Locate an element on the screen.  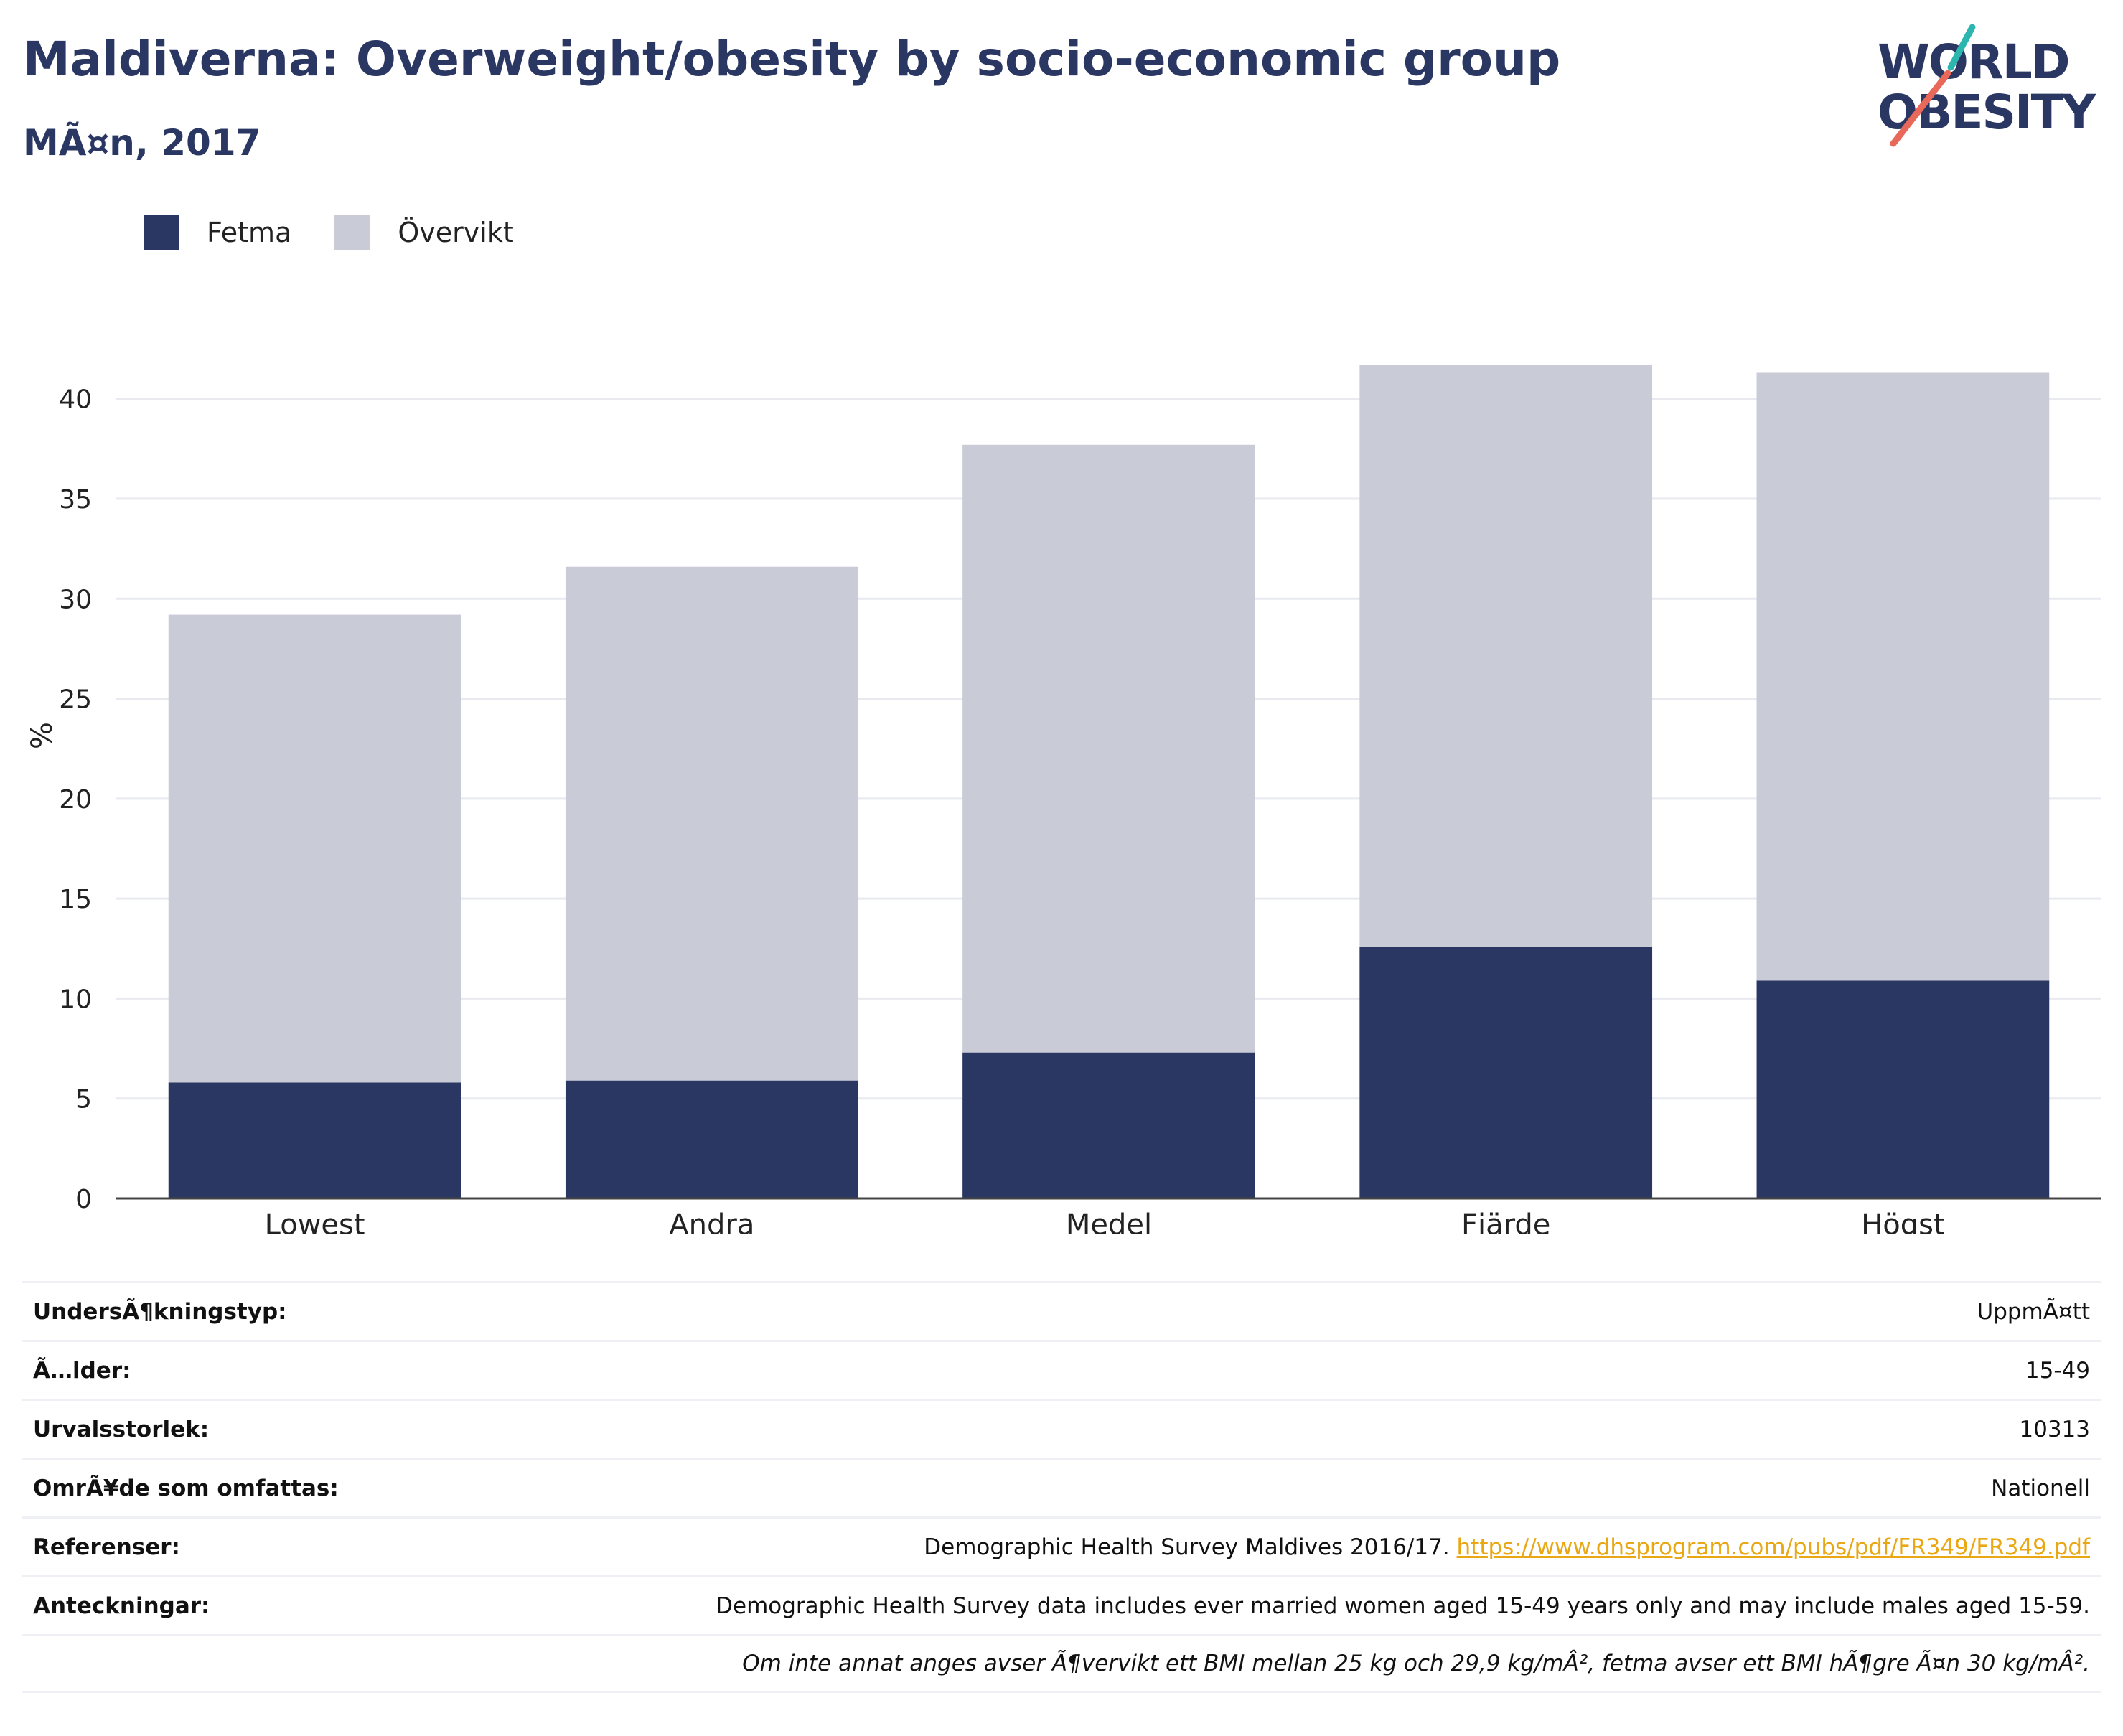
meta-row-age: Ã…lder: 15-49 is located at coordinates (1061, 1369).